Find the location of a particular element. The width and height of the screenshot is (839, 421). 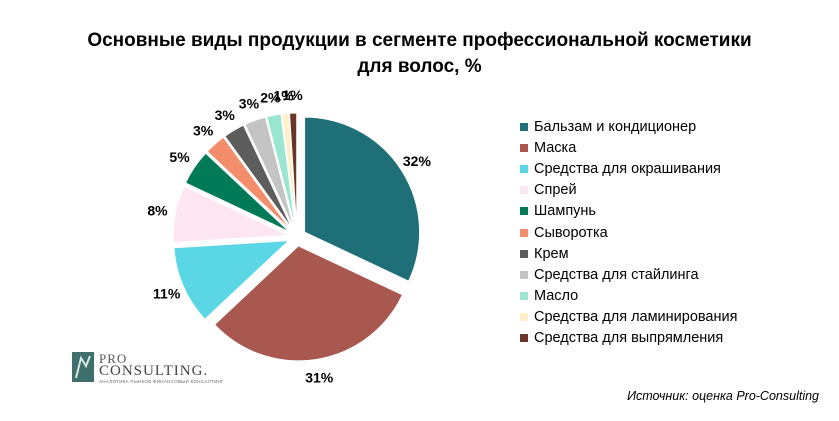

logo-emblem-icon is located at coordinates (83, 367).